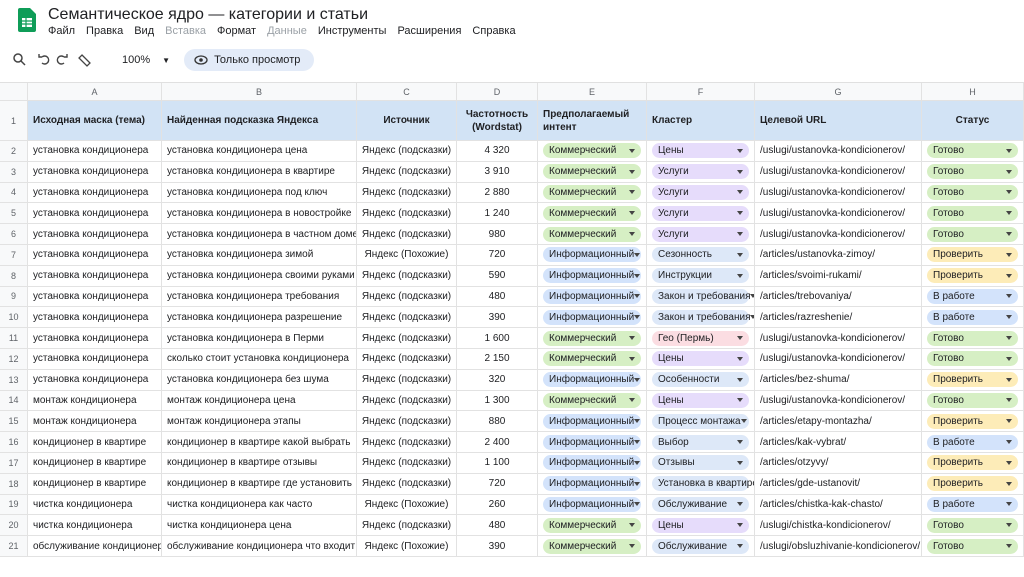  I want to click on menu-item: Вставка, so click(186, 31).